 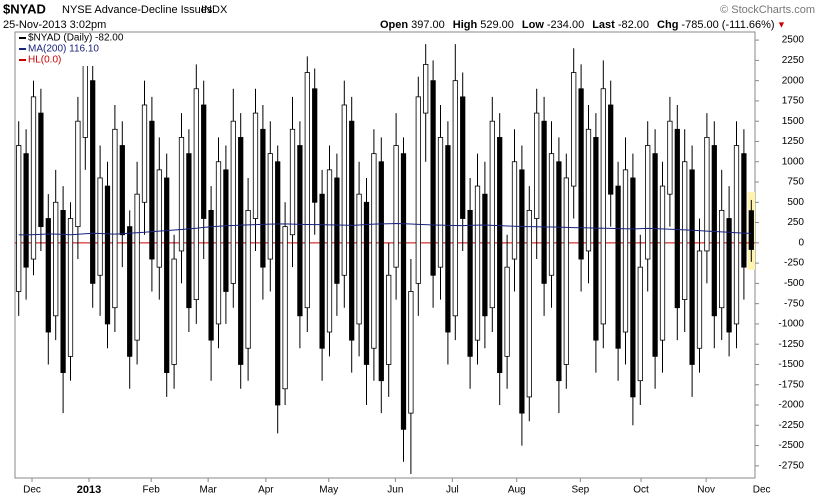 What do you see at coordinates (791, 384) in the screenshot?
I see `y-tick-label: -1750` at bounding box center [791, 384].